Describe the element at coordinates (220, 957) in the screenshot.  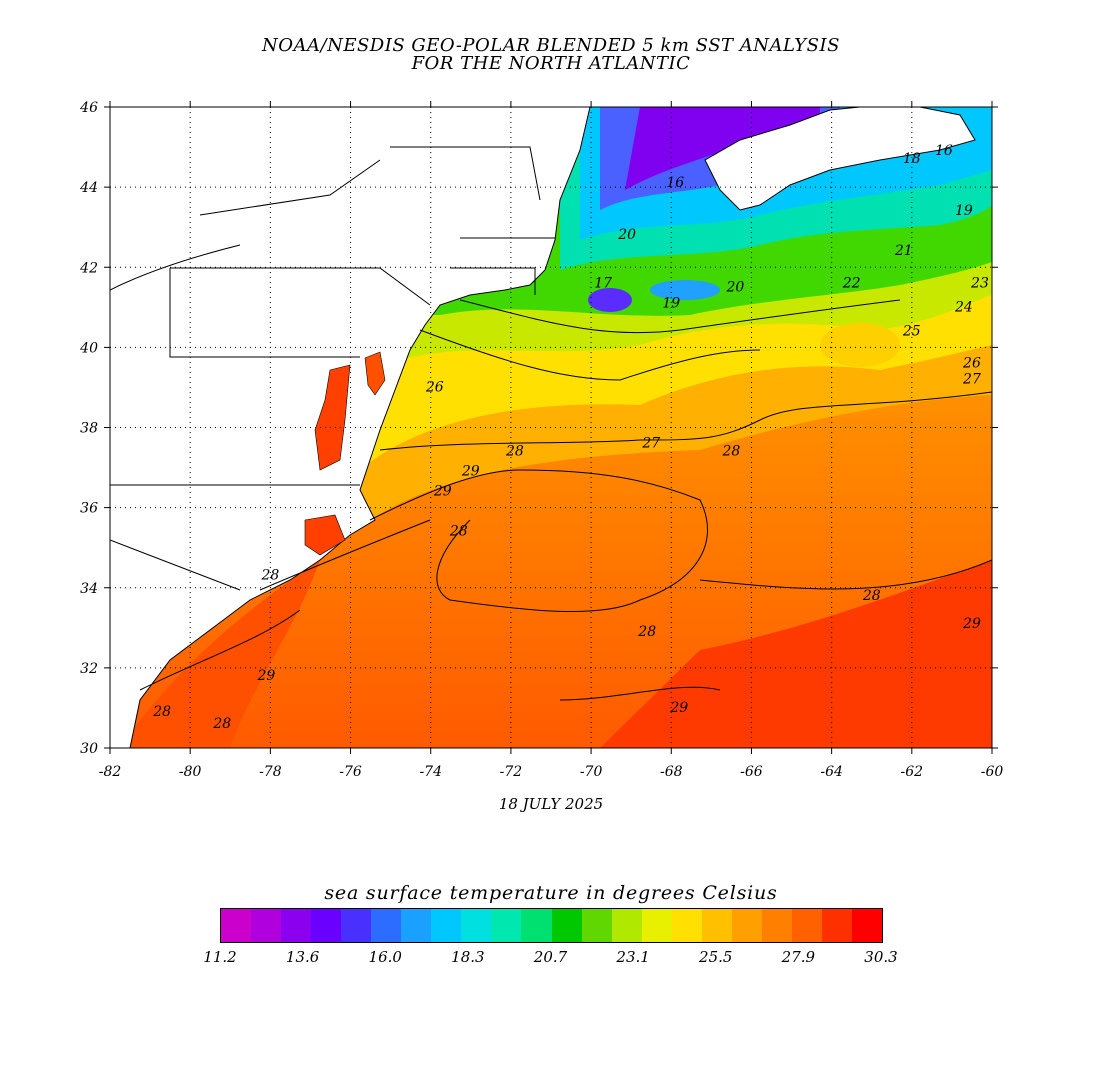
I see `colorbar-label: 11.2` at that location.